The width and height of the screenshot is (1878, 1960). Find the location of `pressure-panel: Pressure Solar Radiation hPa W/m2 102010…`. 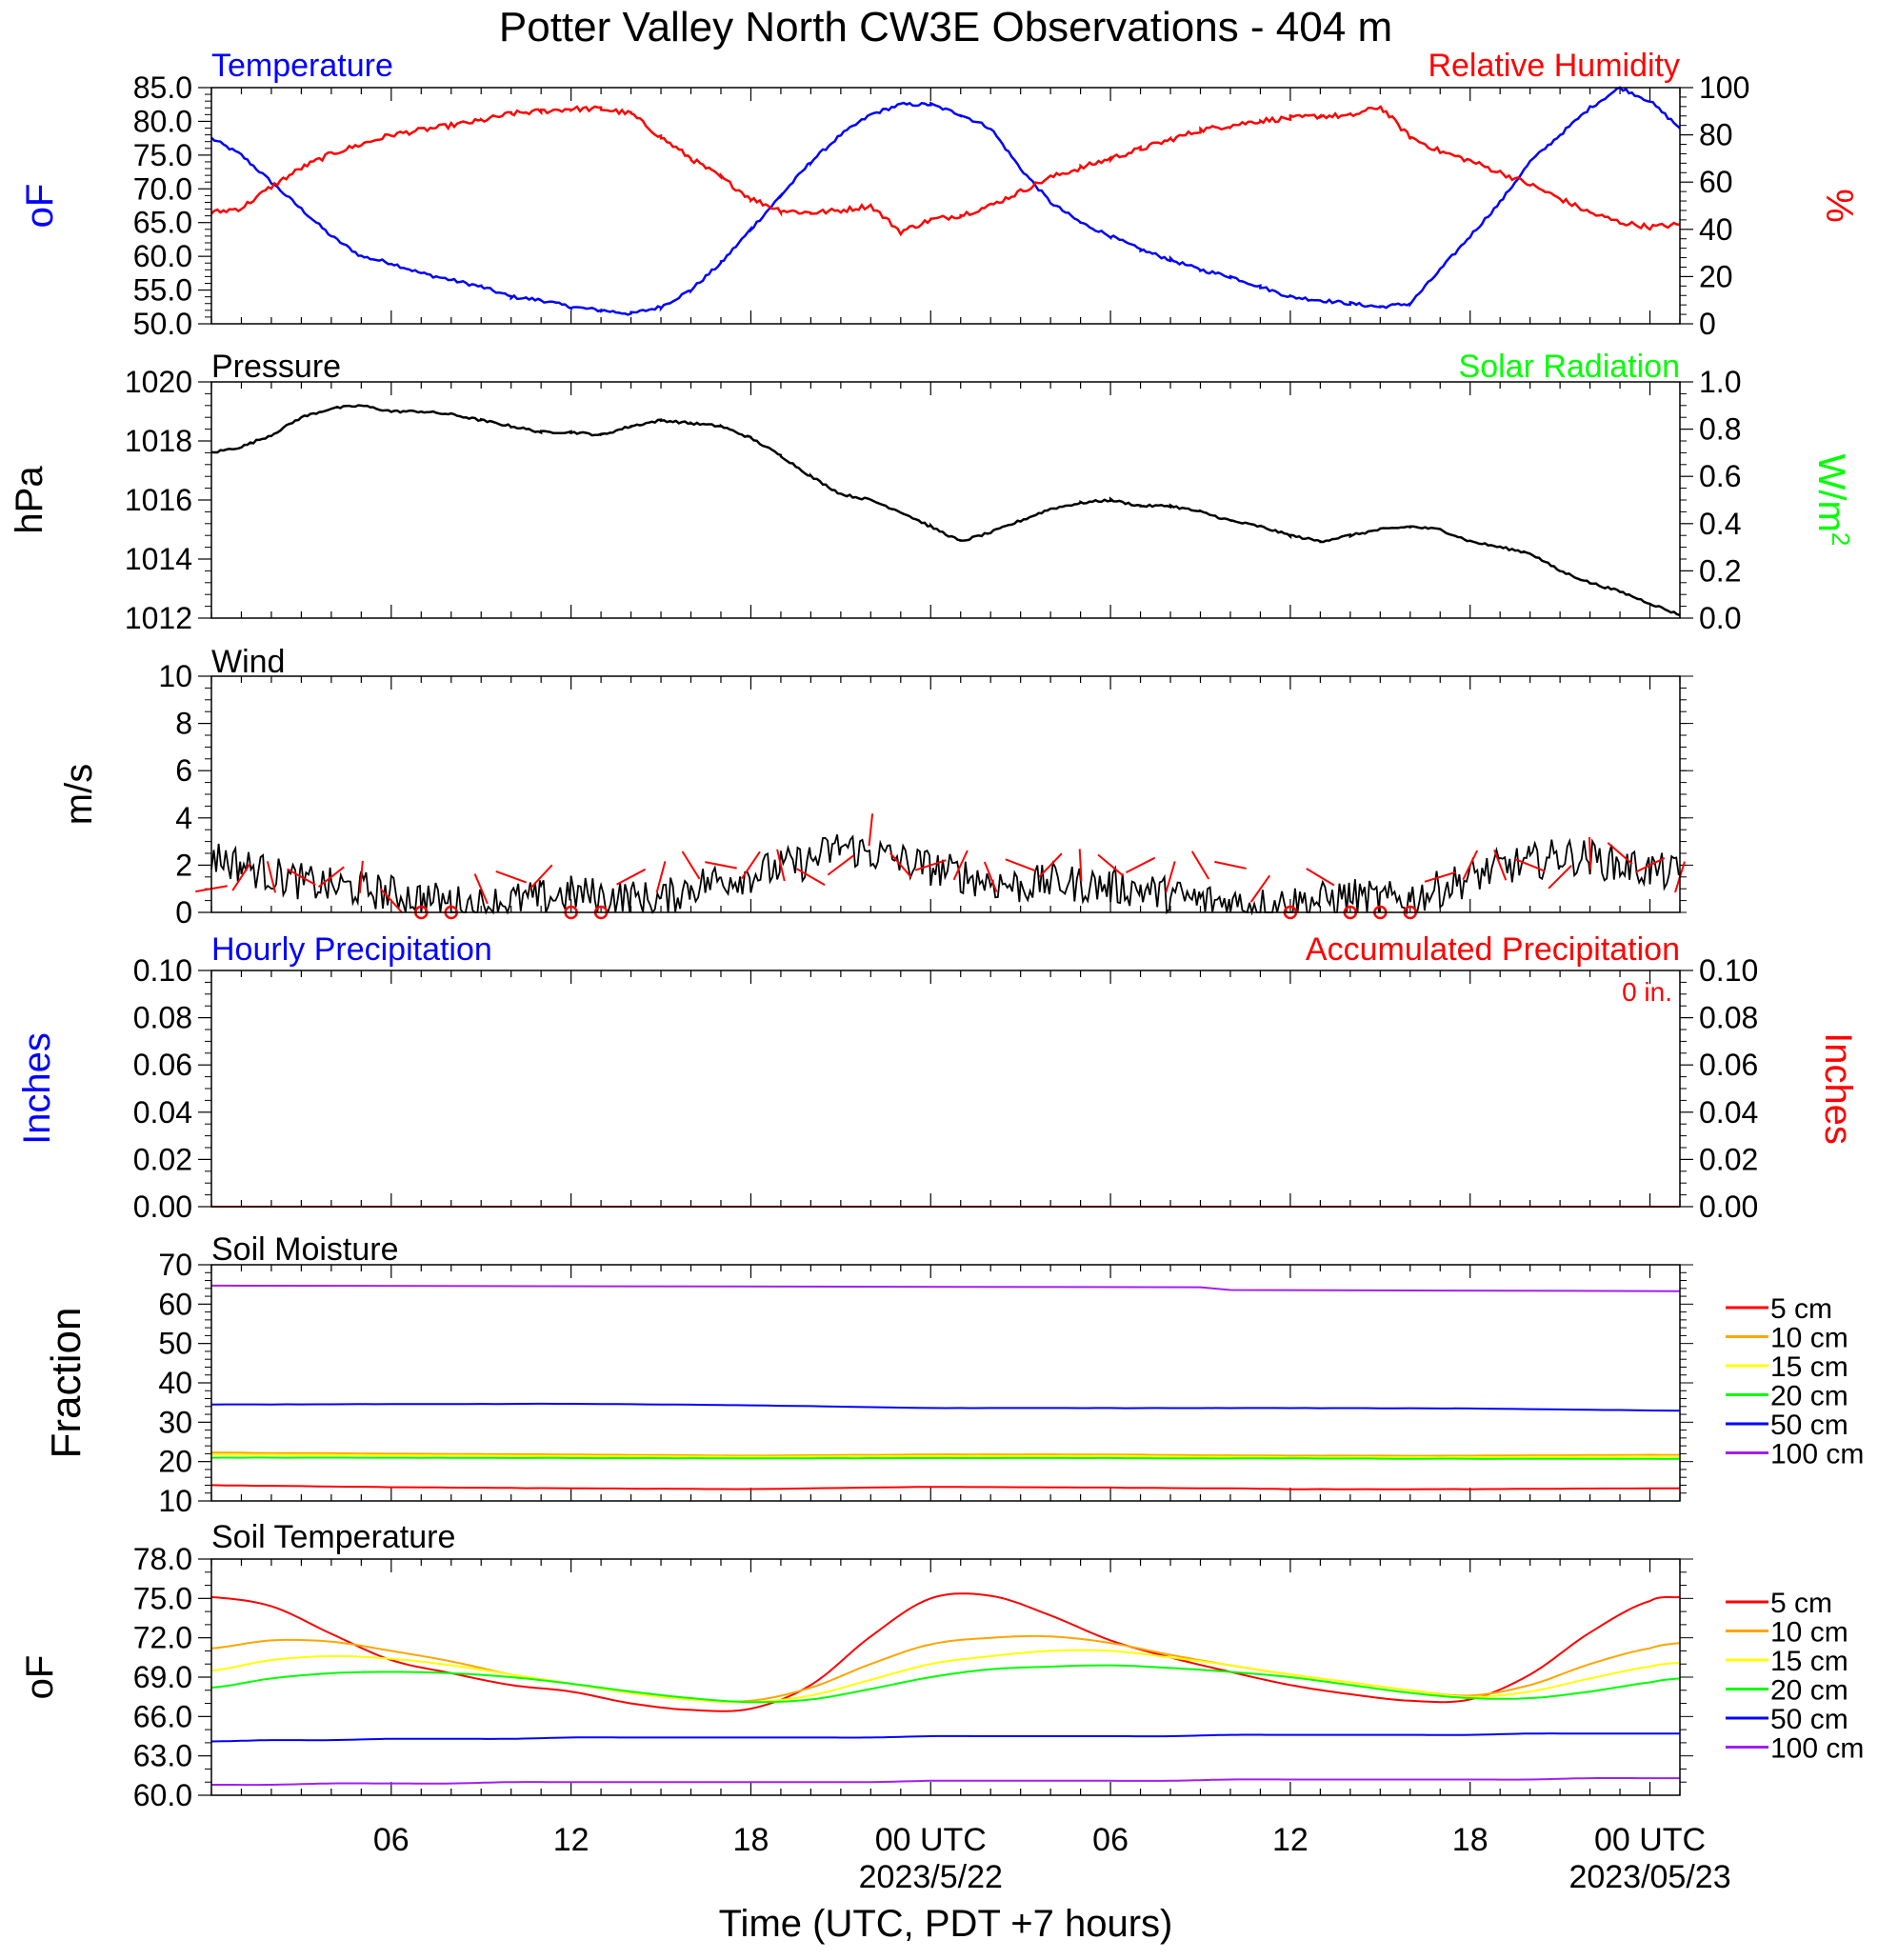

pressure-panel: Pressure Solar Radiation hPa W/m2 102010… is located at coordinates (932, 492).